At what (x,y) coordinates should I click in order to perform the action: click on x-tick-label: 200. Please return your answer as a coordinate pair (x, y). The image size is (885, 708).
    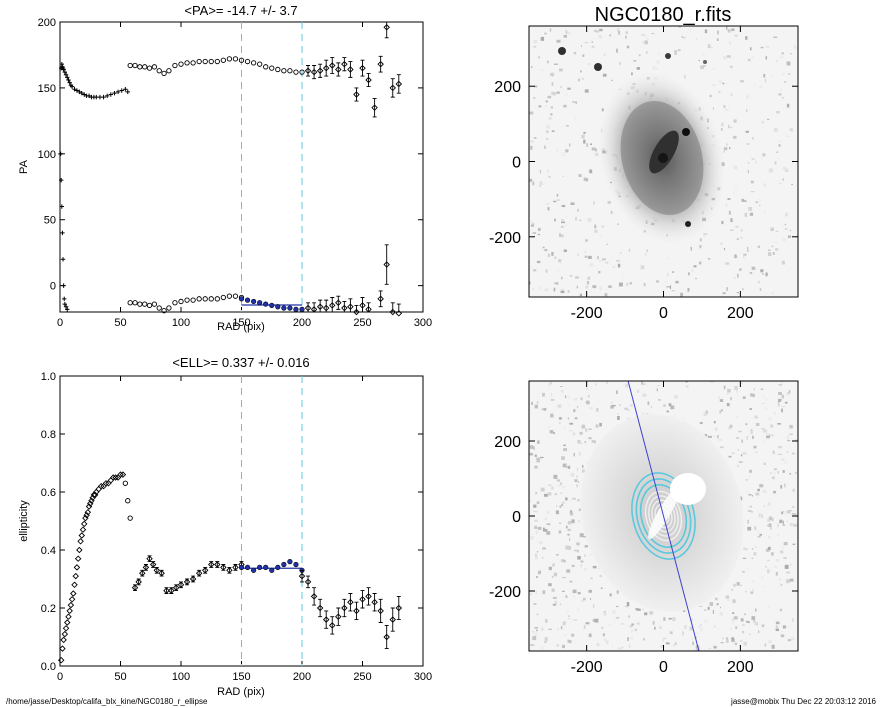
    Looking at the image, I should click on (740, 313).